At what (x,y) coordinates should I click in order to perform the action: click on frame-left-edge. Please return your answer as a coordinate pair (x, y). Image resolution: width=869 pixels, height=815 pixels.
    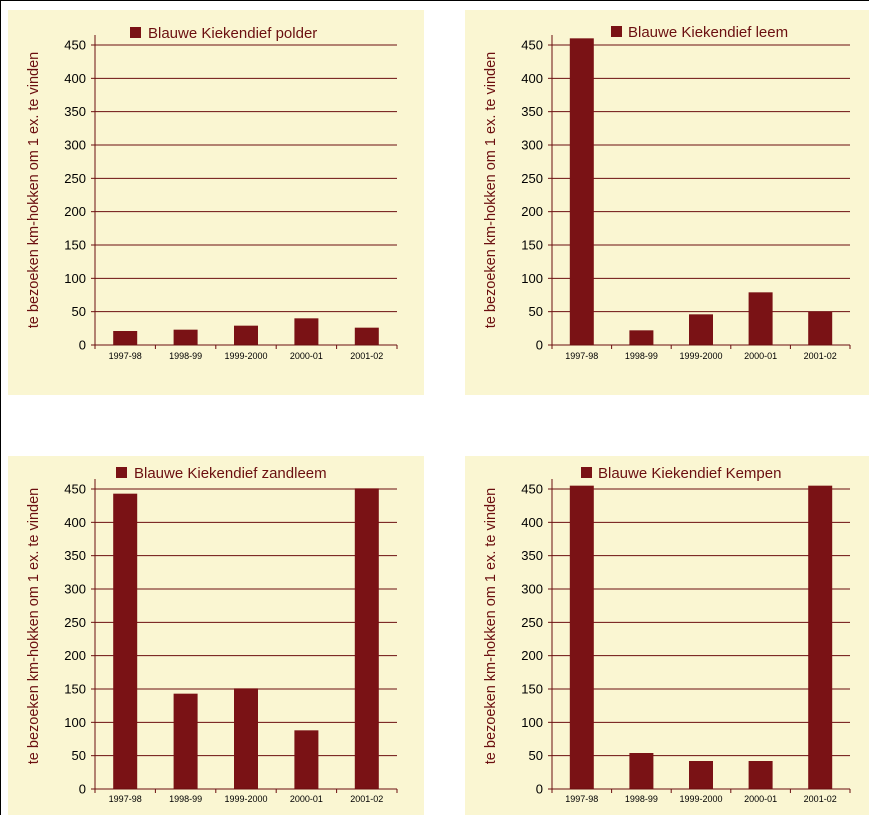
    Looking at the image, I should click on (0, 407).